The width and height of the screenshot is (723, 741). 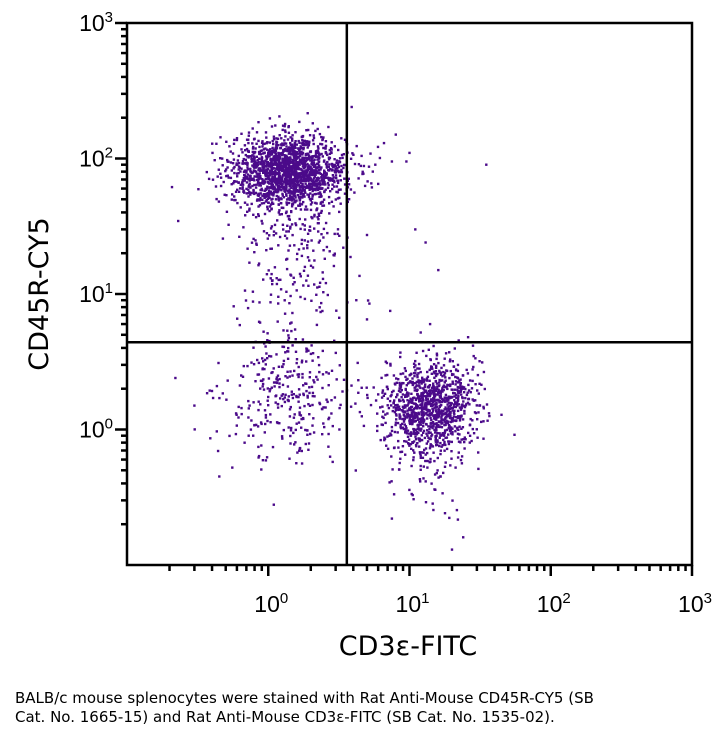 What do you see at coordinates (194, 405) in the screenshot?
I see `data-point-outlier` at bounding box center [194, 405].